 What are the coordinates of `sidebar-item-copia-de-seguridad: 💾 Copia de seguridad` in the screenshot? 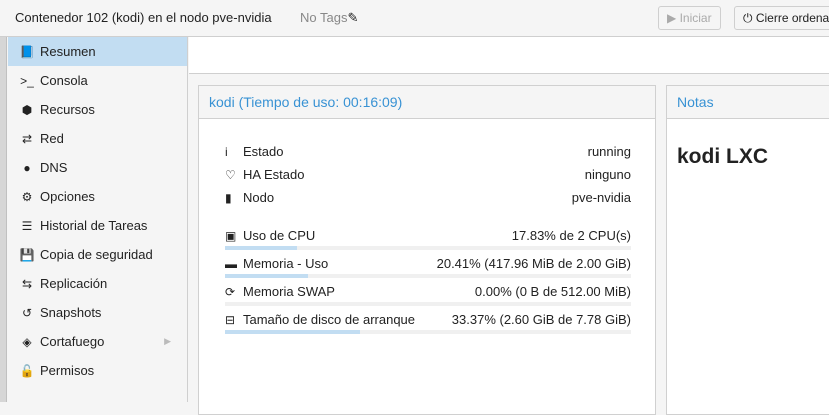 It's located at (97, 254).